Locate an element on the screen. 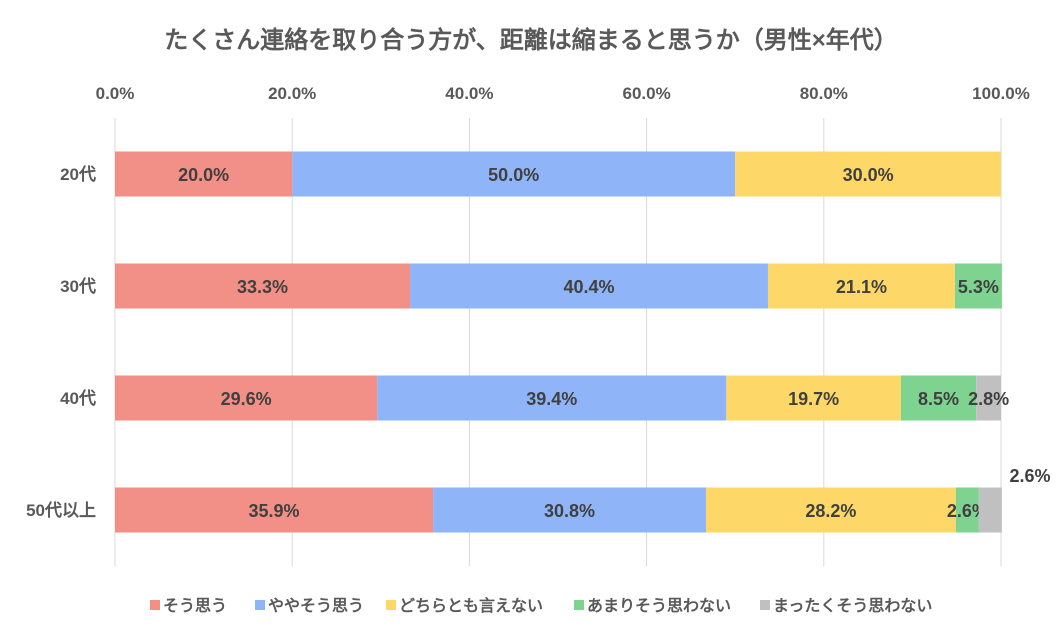 The width and height of the screenshot is (1063, 642). data-label: 40.4% is located at coordinates (588, 287).